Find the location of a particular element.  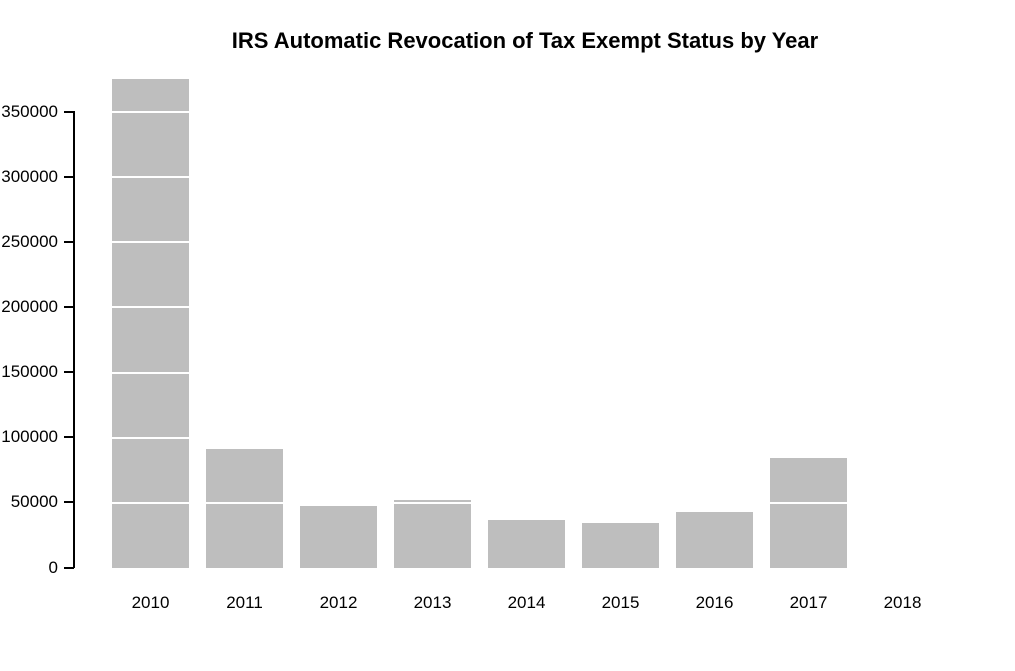

x-tick-label-2016: 2016 is located at coordinates (714, 602).